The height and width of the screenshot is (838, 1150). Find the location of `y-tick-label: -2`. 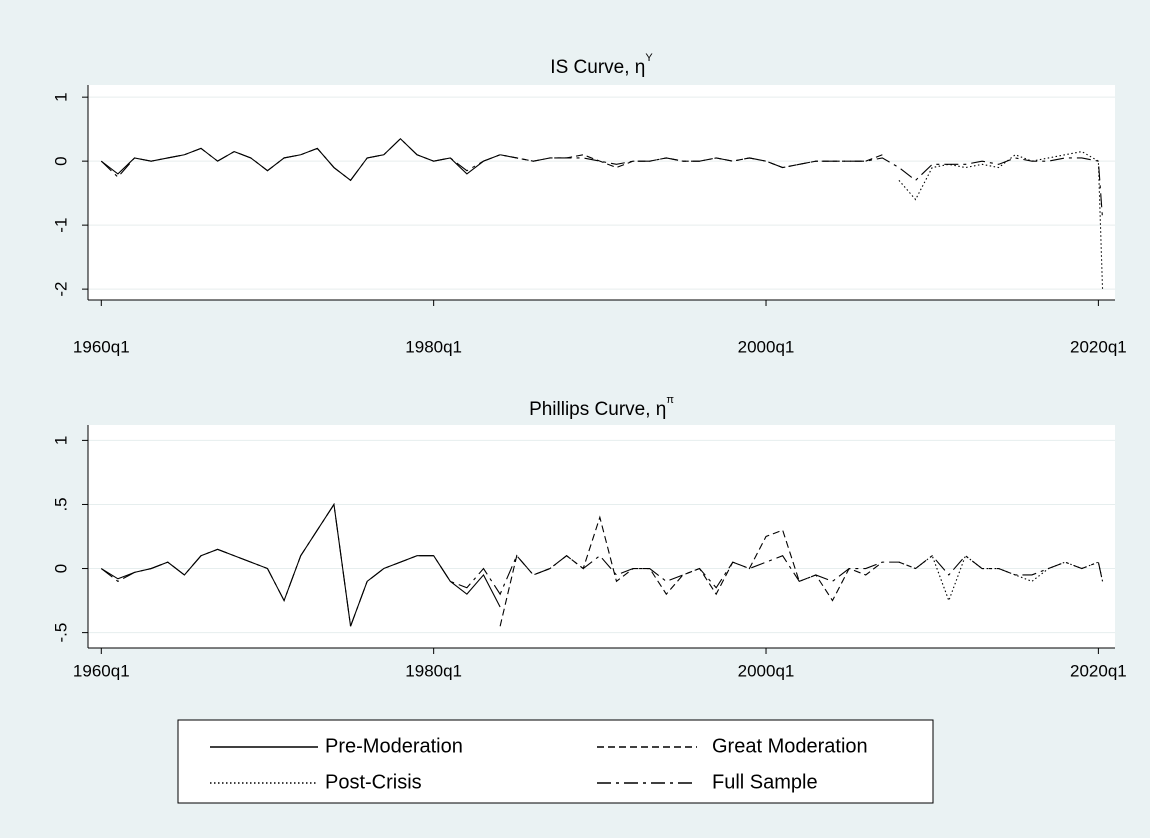

y-tick-label: -2 is located at coordinates (60, 289).